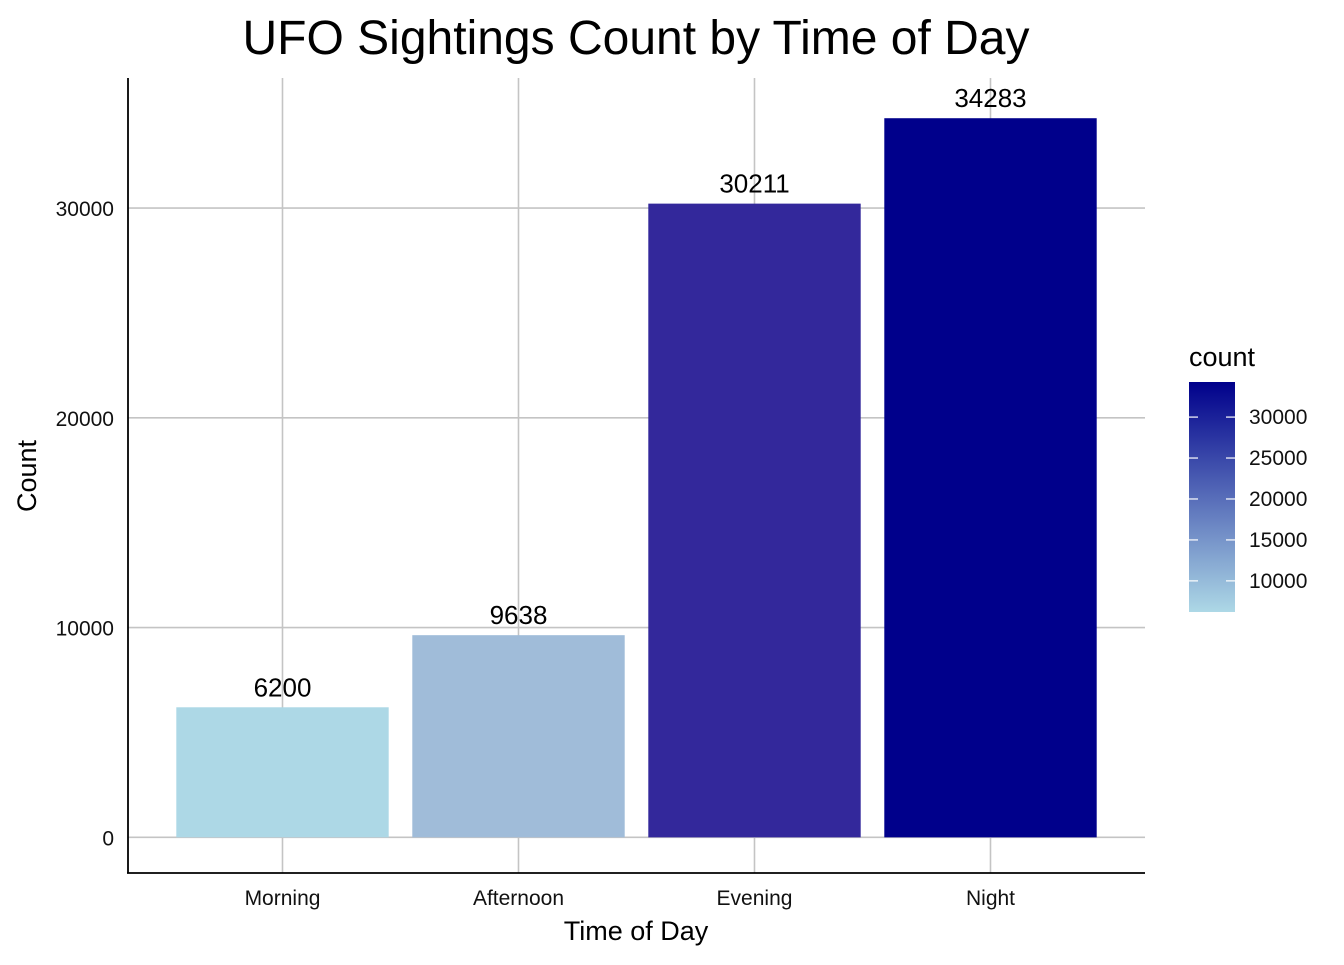 The height and width of the screenshot is (965, 1344). What do you see at coordinates (1248, 499) in the screenshot?
I see `legend-ticks: 10000 15000 20000 25000 30000` at bounding box center [1248, 499].